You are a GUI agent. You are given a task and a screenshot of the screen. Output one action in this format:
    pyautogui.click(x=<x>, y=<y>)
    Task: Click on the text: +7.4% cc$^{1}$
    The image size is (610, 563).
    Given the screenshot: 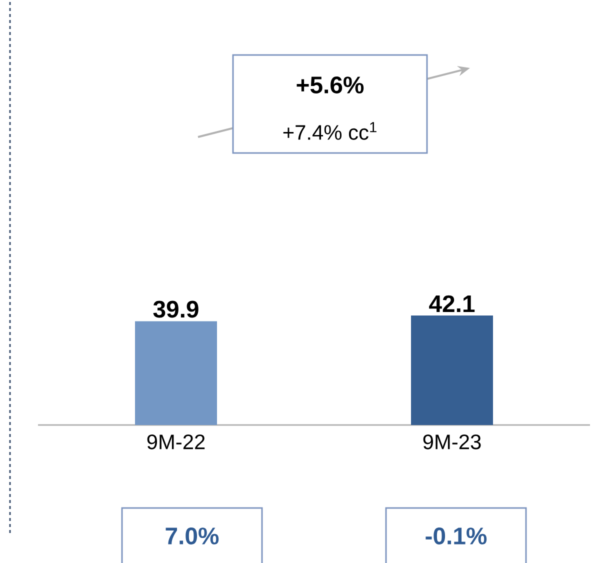 What is the action you would take?
    pyautogui.click(x=329, y=131)
    